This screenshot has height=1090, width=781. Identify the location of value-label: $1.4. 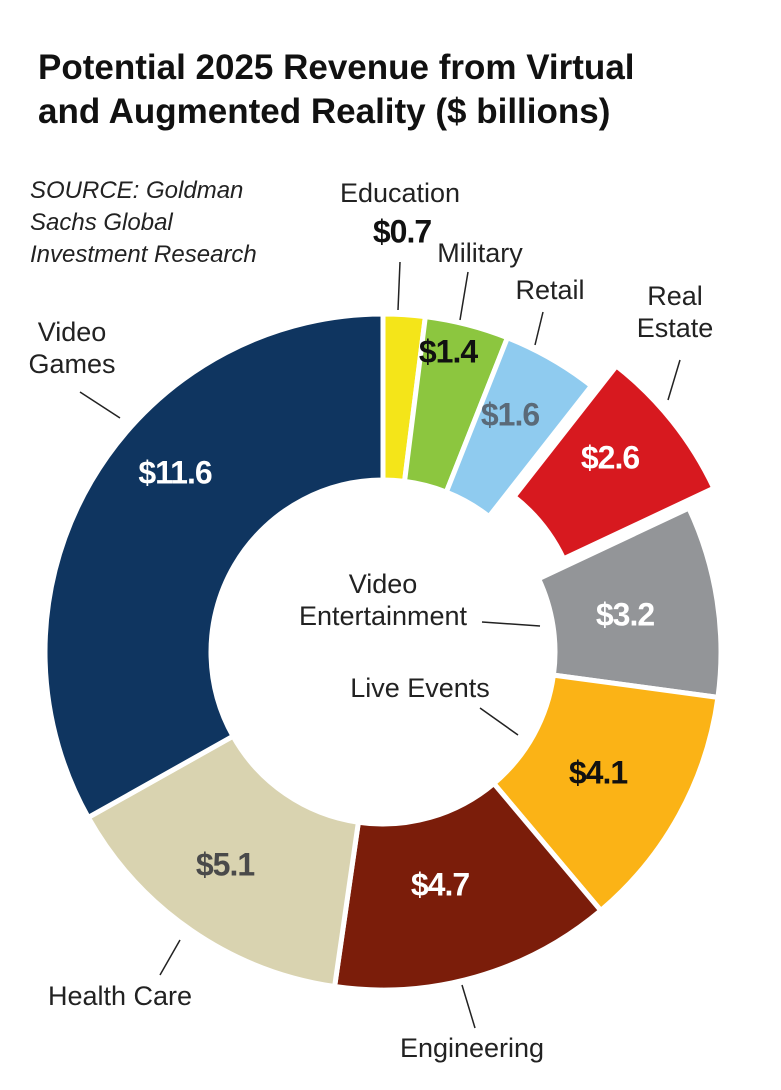
(448, 351).